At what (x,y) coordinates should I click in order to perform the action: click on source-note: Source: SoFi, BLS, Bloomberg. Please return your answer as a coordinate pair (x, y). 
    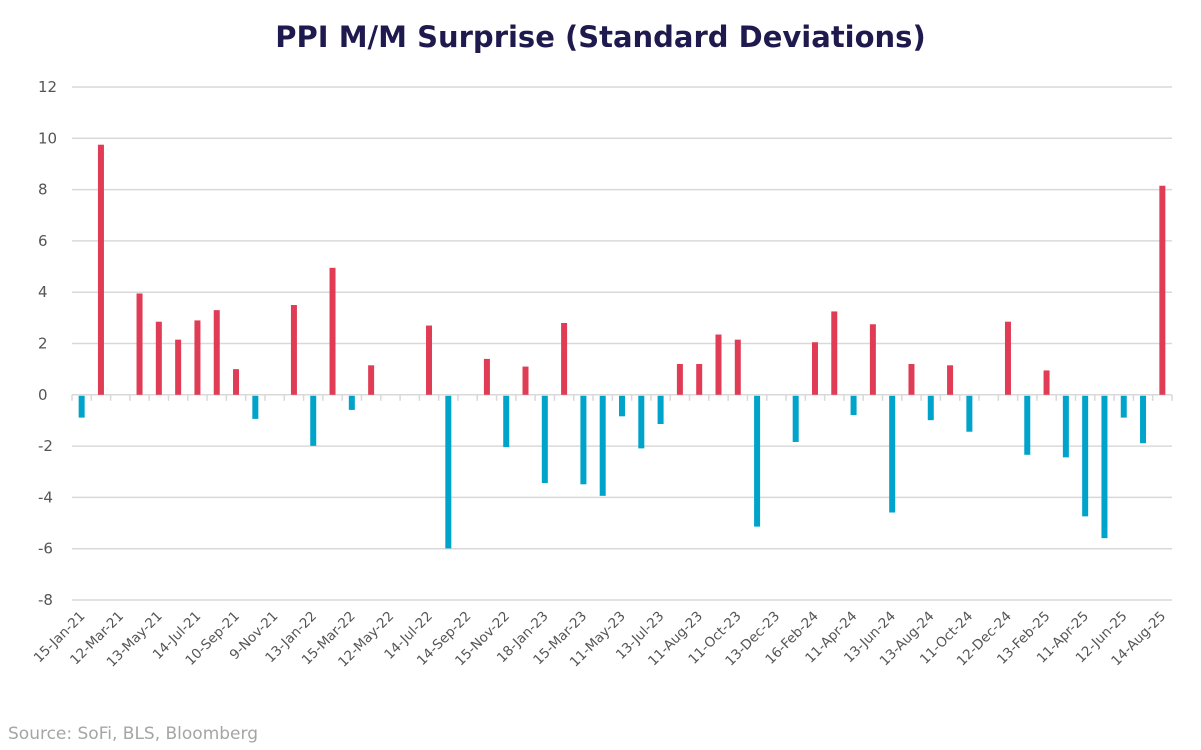
    Looking at the image, I should click on (133, 734).